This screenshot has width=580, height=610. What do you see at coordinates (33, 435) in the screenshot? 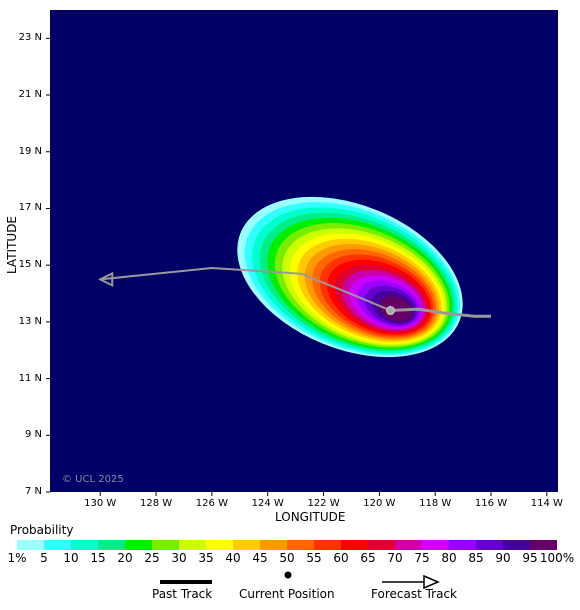
I see `latitude-tick-label: 9 N` at bounding box center [33, 435].